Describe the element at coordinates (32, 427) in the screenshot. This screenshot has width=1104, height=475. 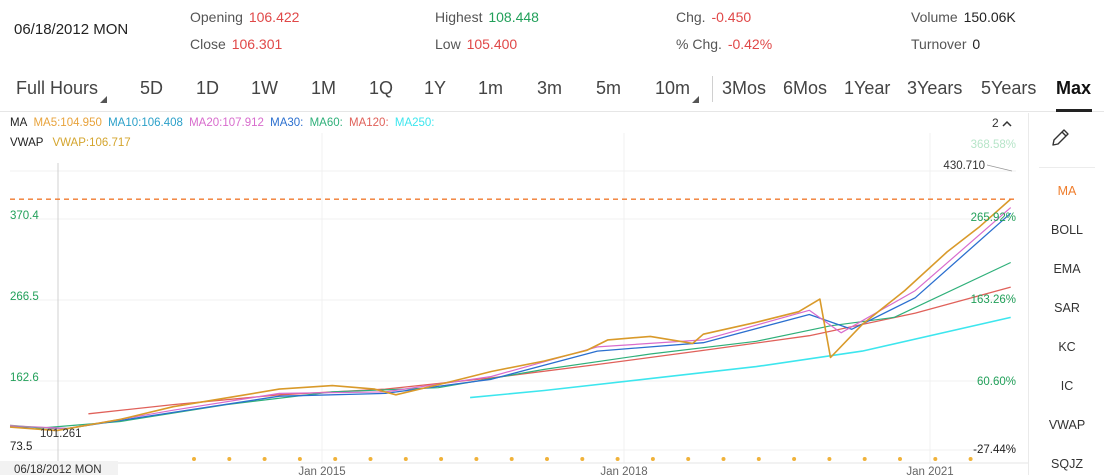
I see `min-pointer-line` at that location.